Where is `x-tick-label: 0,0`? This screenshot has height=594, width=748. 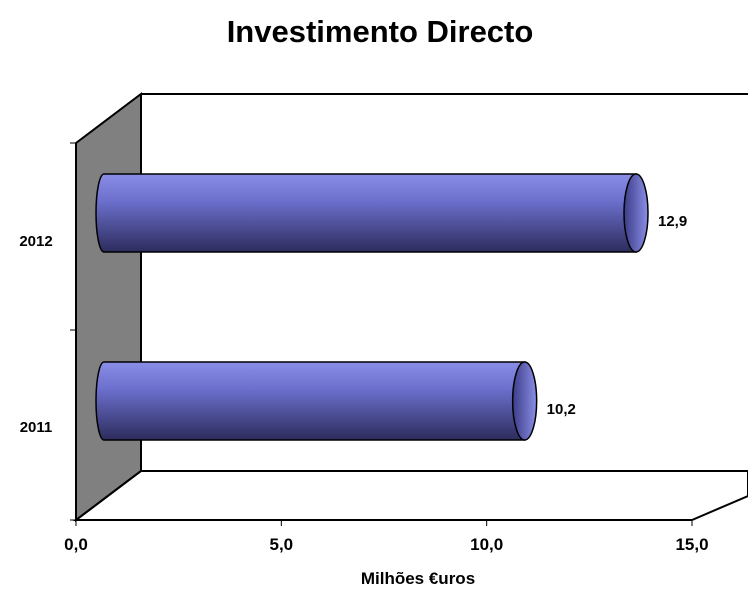 x-tick-label: 0,0 is located at coordinates (76, 544).